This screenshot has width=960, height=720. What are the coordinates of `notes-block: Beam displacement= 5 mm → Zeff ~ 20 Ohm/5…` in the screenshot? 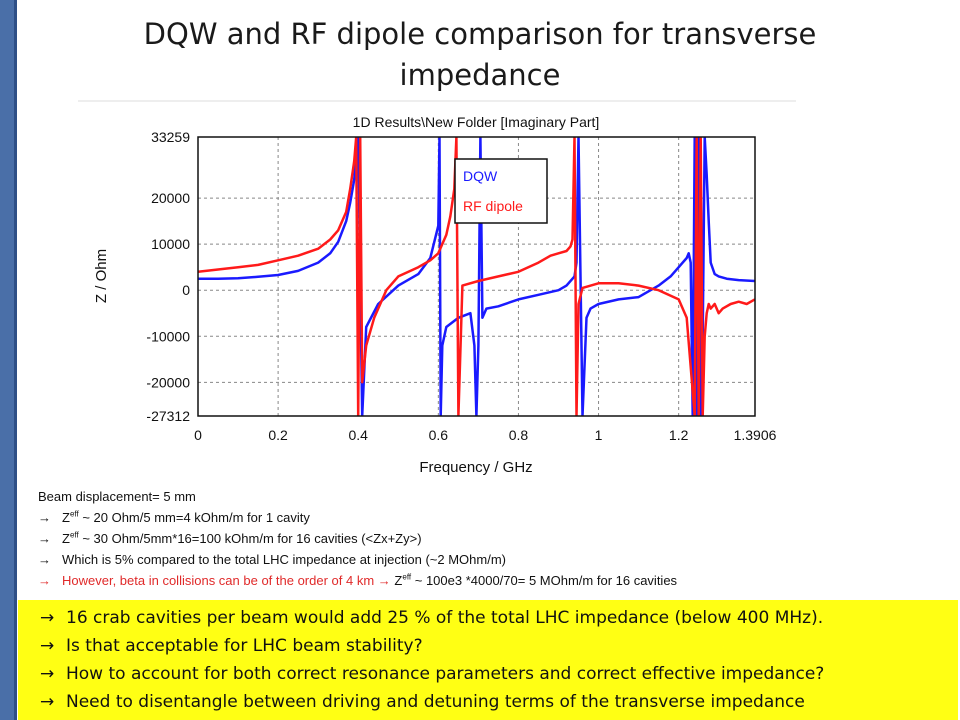 It's located at (478, 538).